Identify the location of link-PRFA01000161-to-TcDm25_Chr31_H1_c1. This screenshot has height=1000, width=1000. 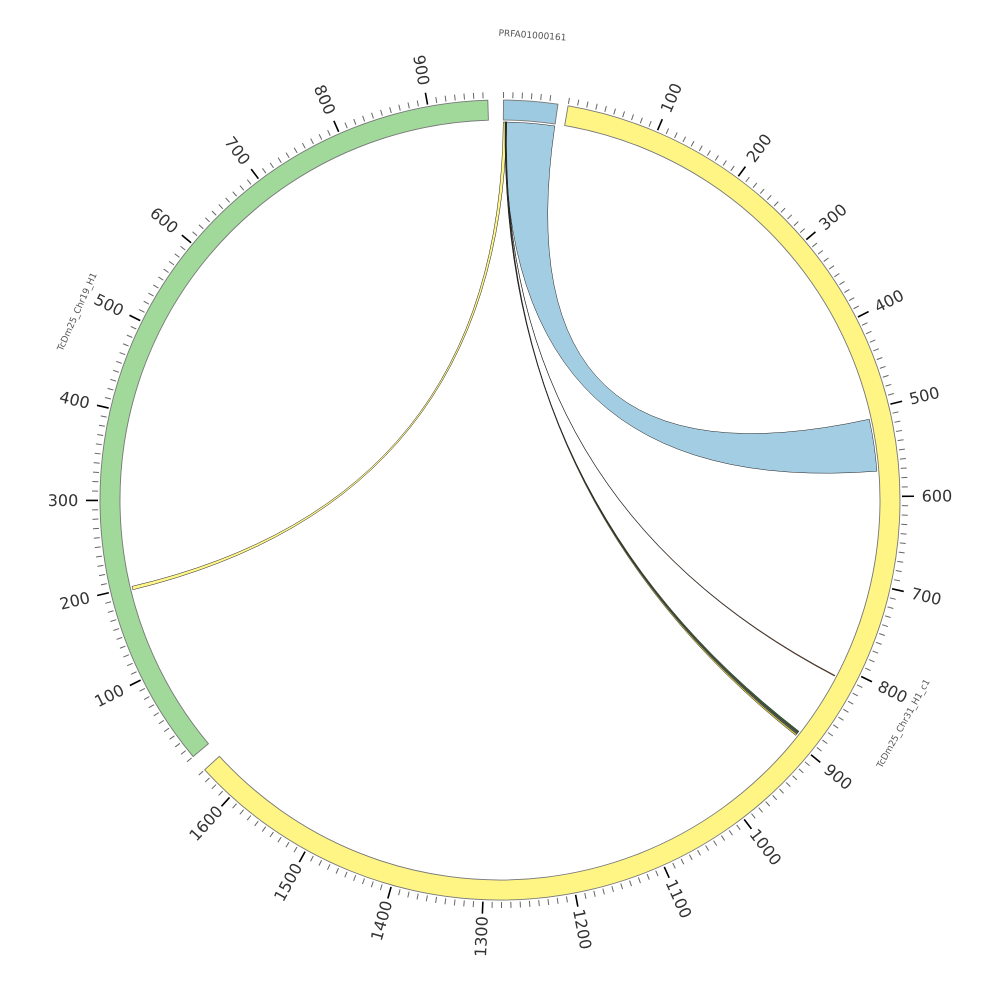
(691, 297).